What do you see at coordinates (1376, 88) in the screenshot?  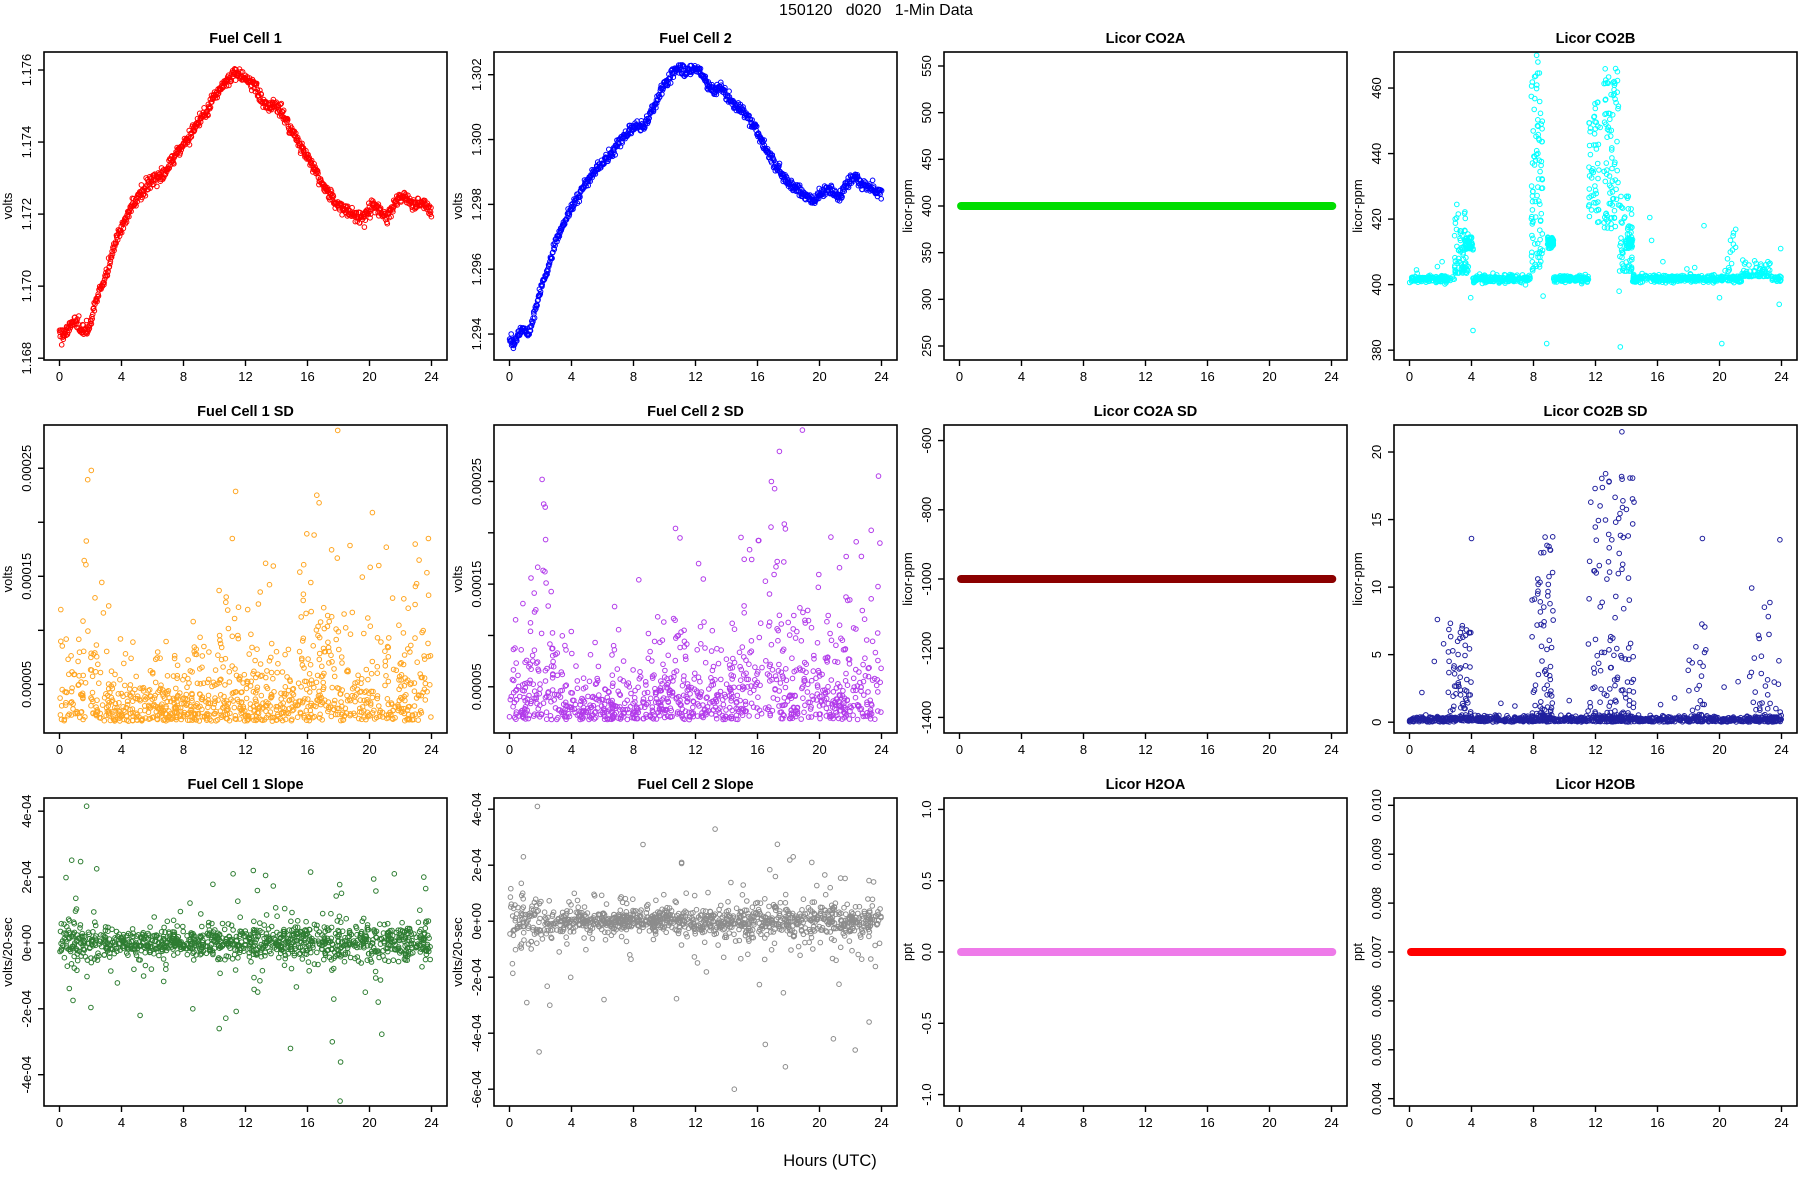 I see `svg-text: 460` at bounding box center [1376, 88].